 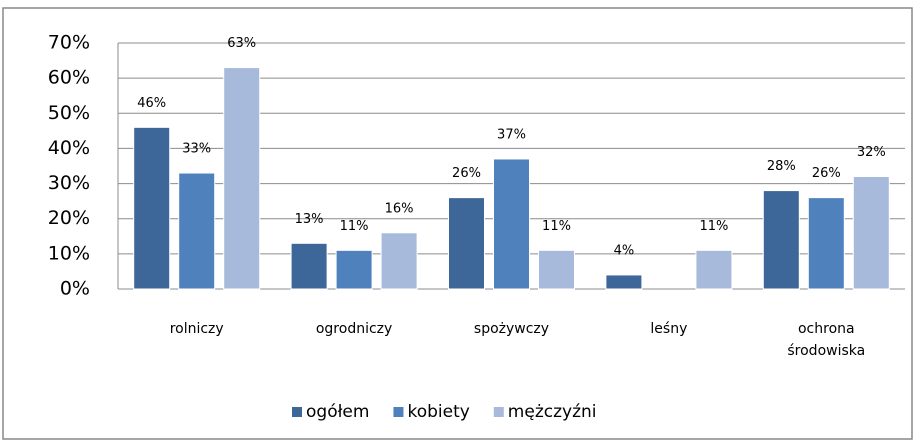 I want to click on x-tick-label: rolniczy, so click(x=196, y=329).